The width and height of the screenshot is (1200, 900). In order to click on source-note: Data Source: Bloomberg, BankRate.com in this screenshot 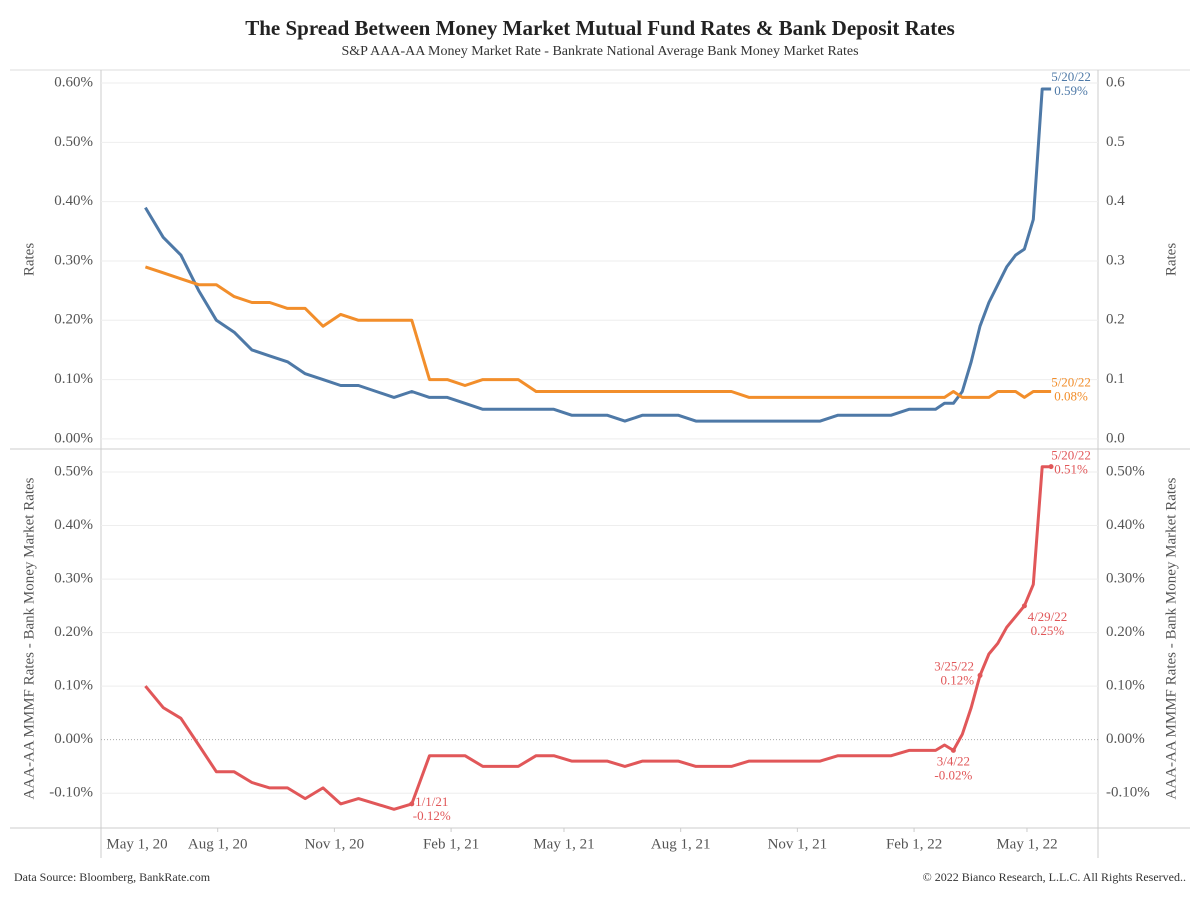, I will do `click(112, 877)`.